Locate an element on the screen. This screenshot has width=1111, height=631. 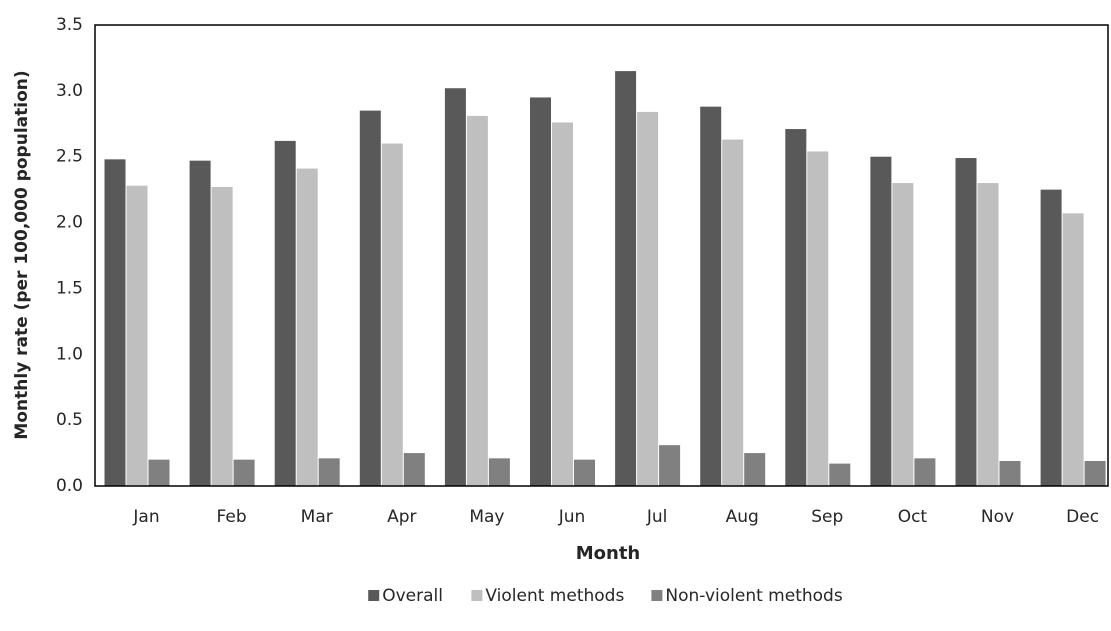
legend-label: Overall is located at coordinates (412, 596).